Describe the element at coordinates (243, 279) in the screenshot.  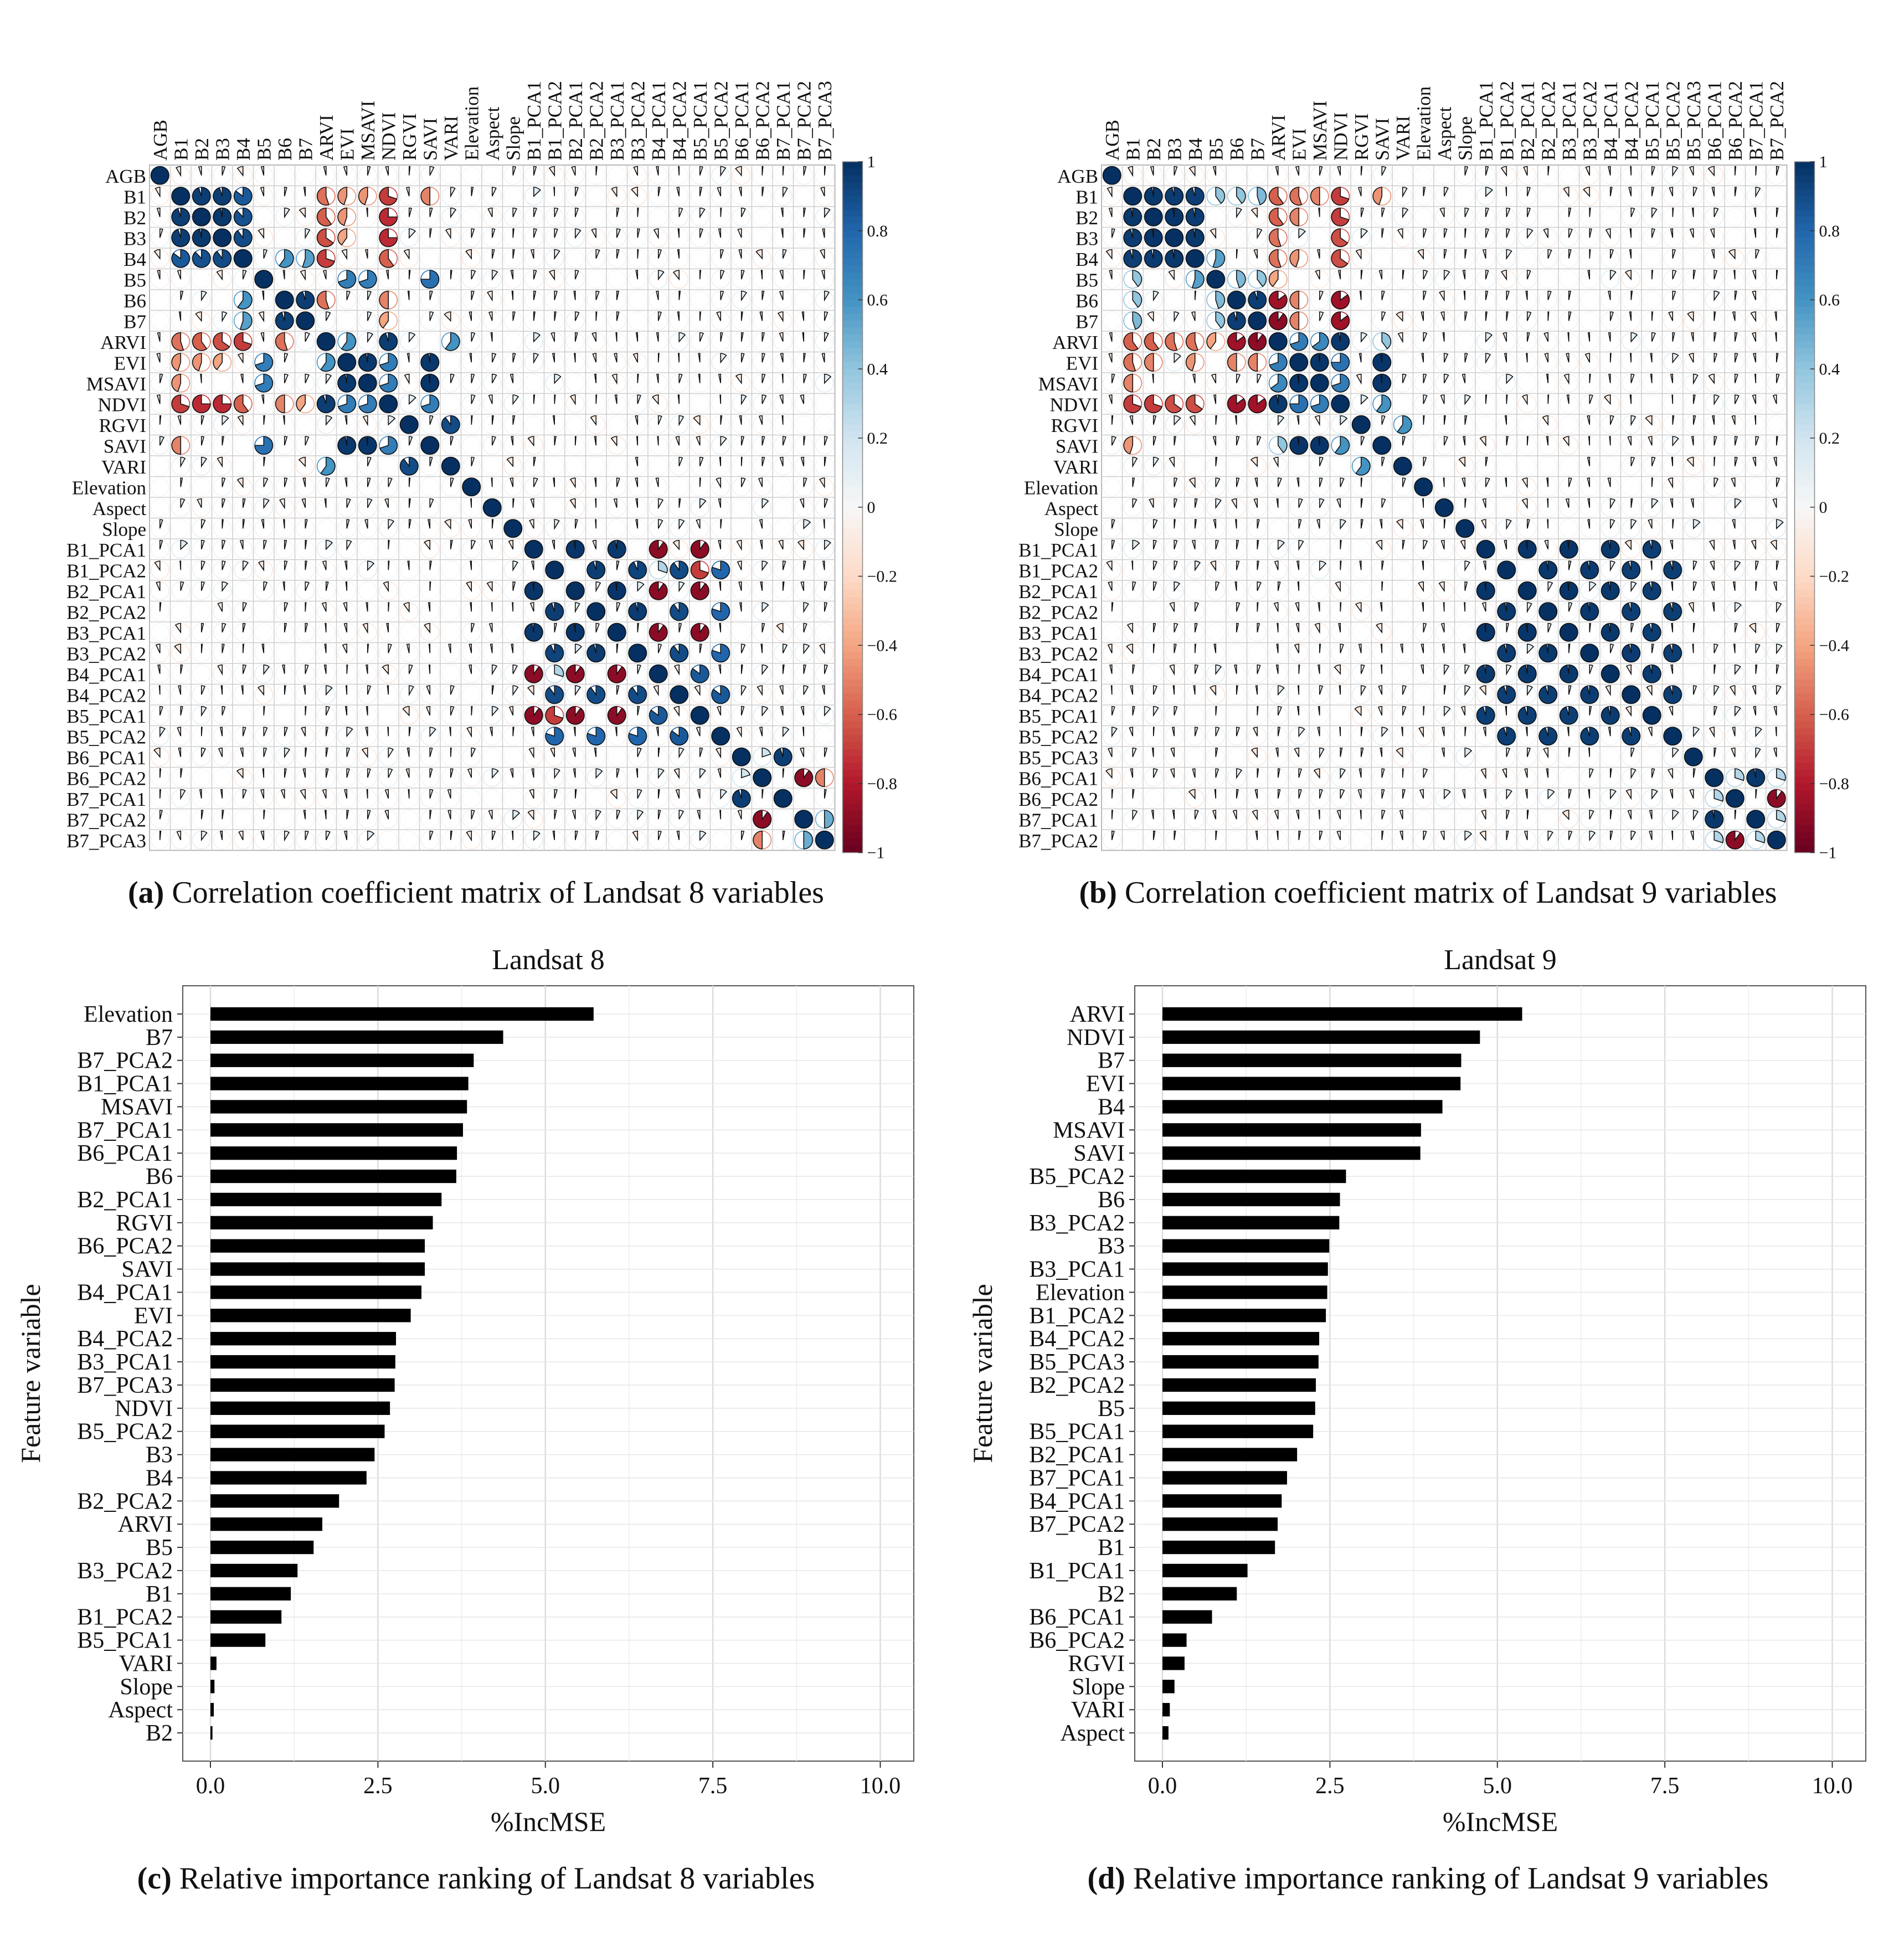
I see `corr-a-cell-b5-b4` at that location.